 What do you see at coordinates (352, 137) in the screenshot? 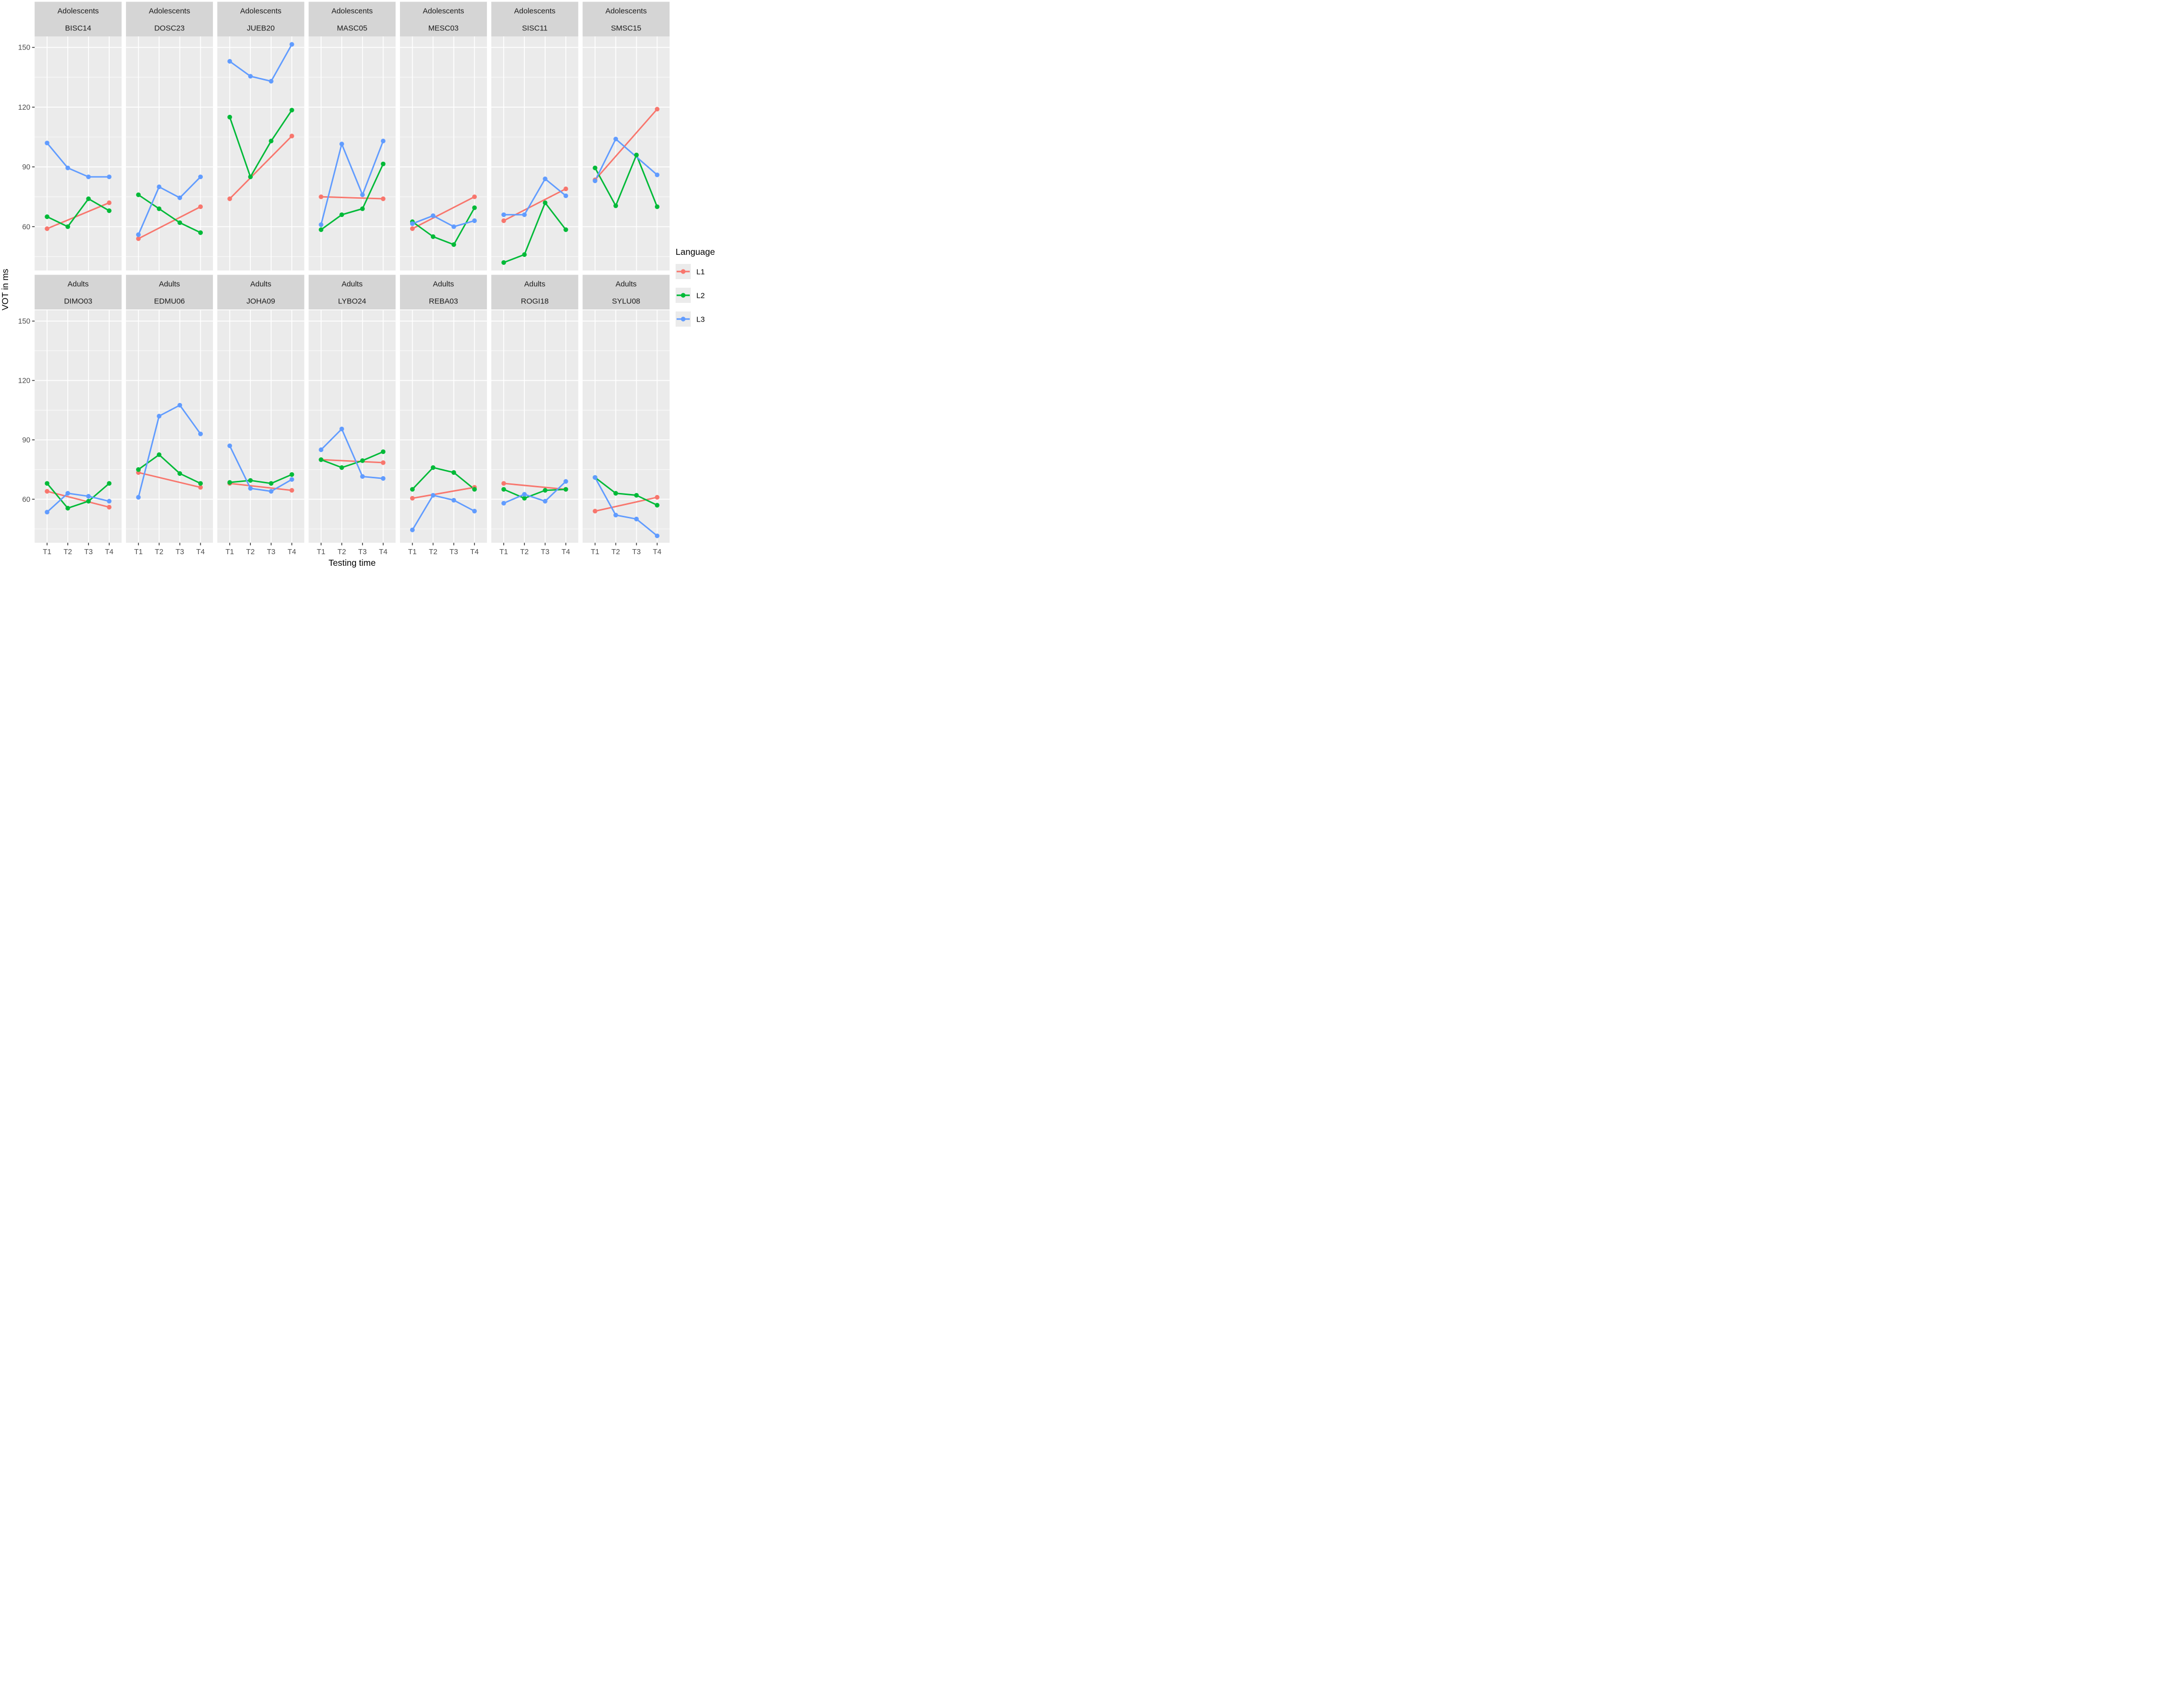
I see `facet-panel-MASC05: Adolescents MASC05` at bounding box center [352, 137].